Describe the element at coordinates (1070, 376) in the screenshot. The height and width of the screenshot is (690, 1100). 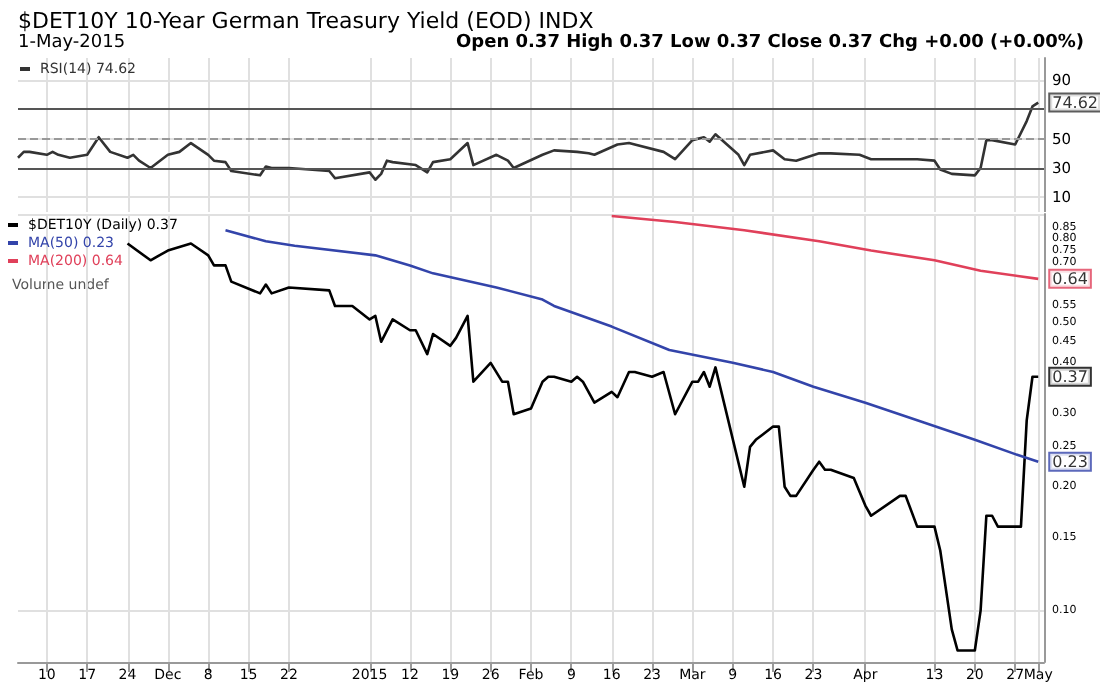
I see `annotation: 0.37` at that location.